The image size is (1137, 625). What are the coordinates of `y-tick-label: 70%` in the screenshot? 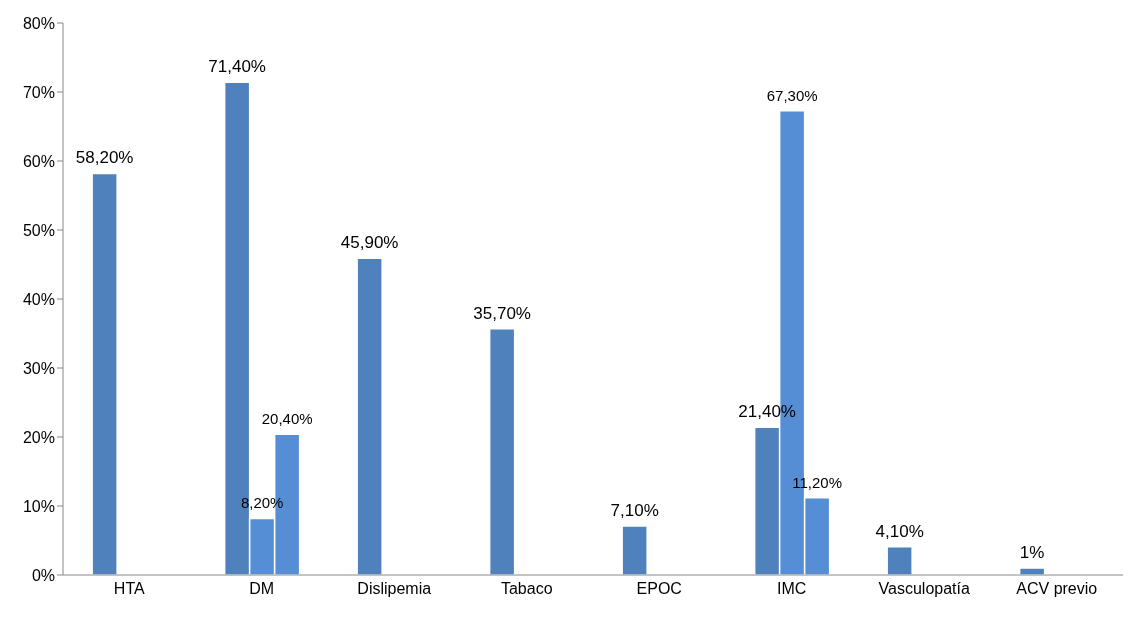 It's located at (38, 92).